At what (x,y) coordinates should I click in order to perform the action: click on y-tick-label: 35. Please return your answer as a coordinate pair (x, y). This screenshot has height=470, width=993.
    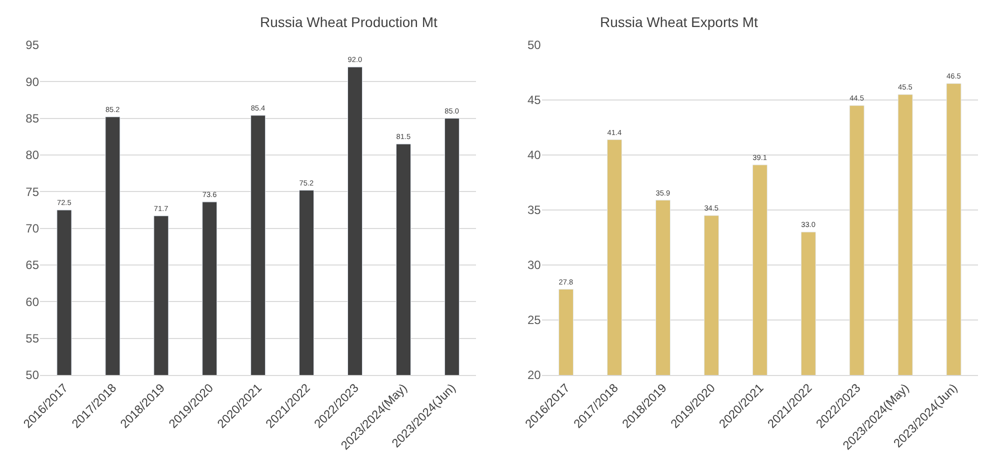
    Looking at the image, I should click on (534, 210).